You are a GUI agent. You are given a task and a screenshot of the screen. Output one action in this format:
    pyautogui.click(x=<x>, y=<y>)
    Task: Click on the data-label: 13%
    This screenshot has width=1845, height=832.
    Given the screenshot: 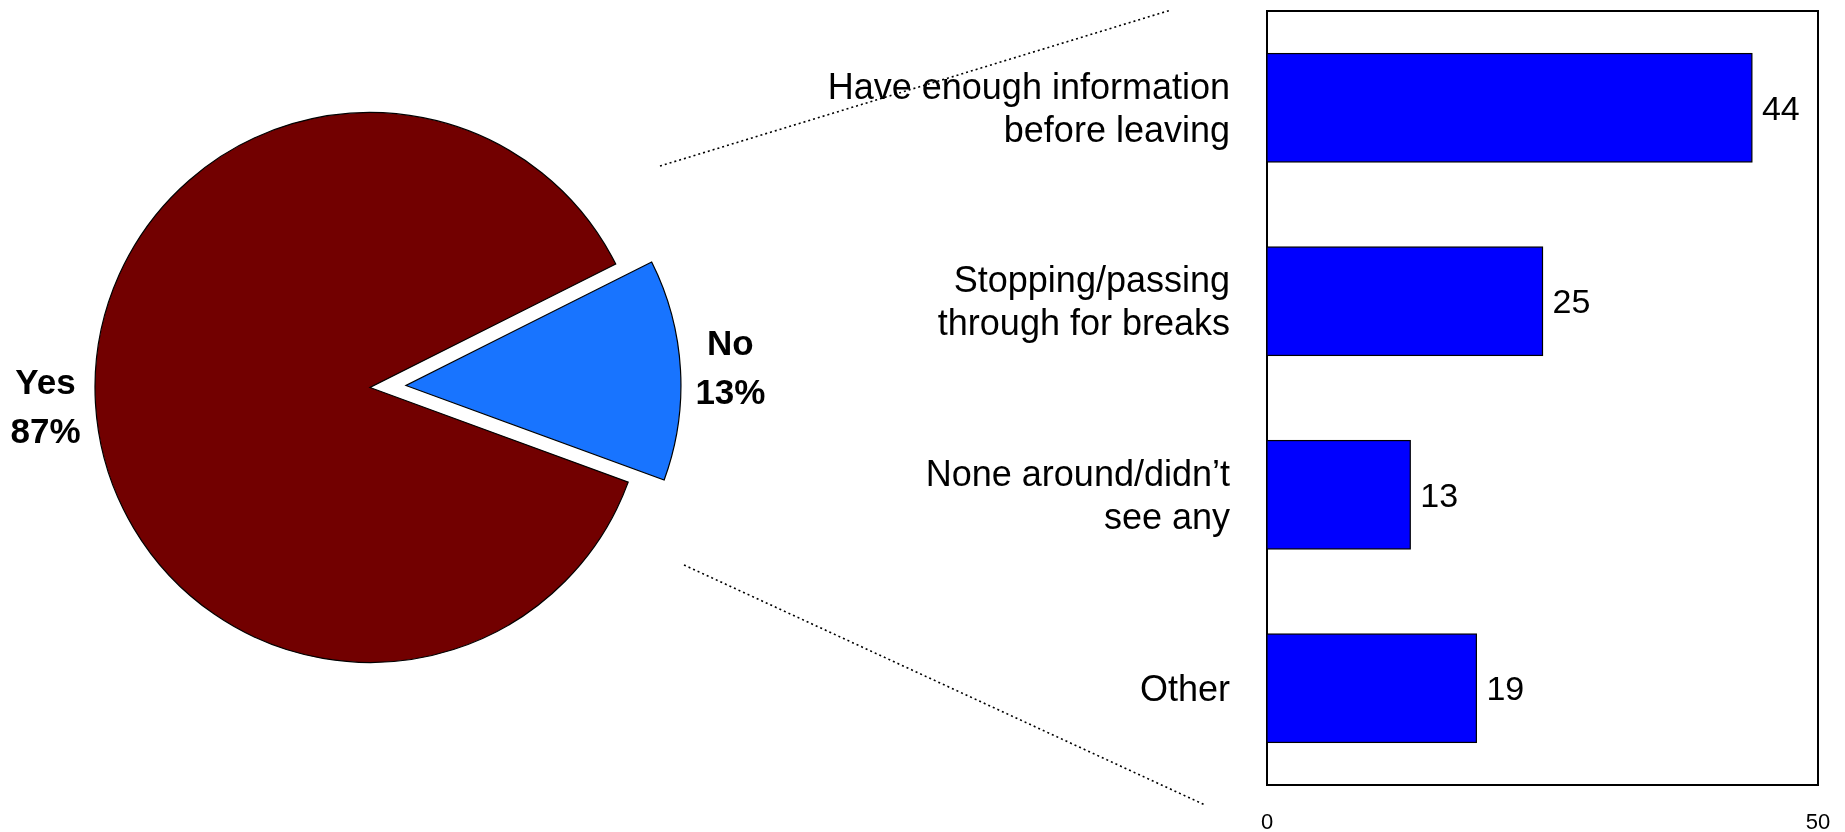 What is the action you would take?
    pyautogui.click(x=730, y=391)
    